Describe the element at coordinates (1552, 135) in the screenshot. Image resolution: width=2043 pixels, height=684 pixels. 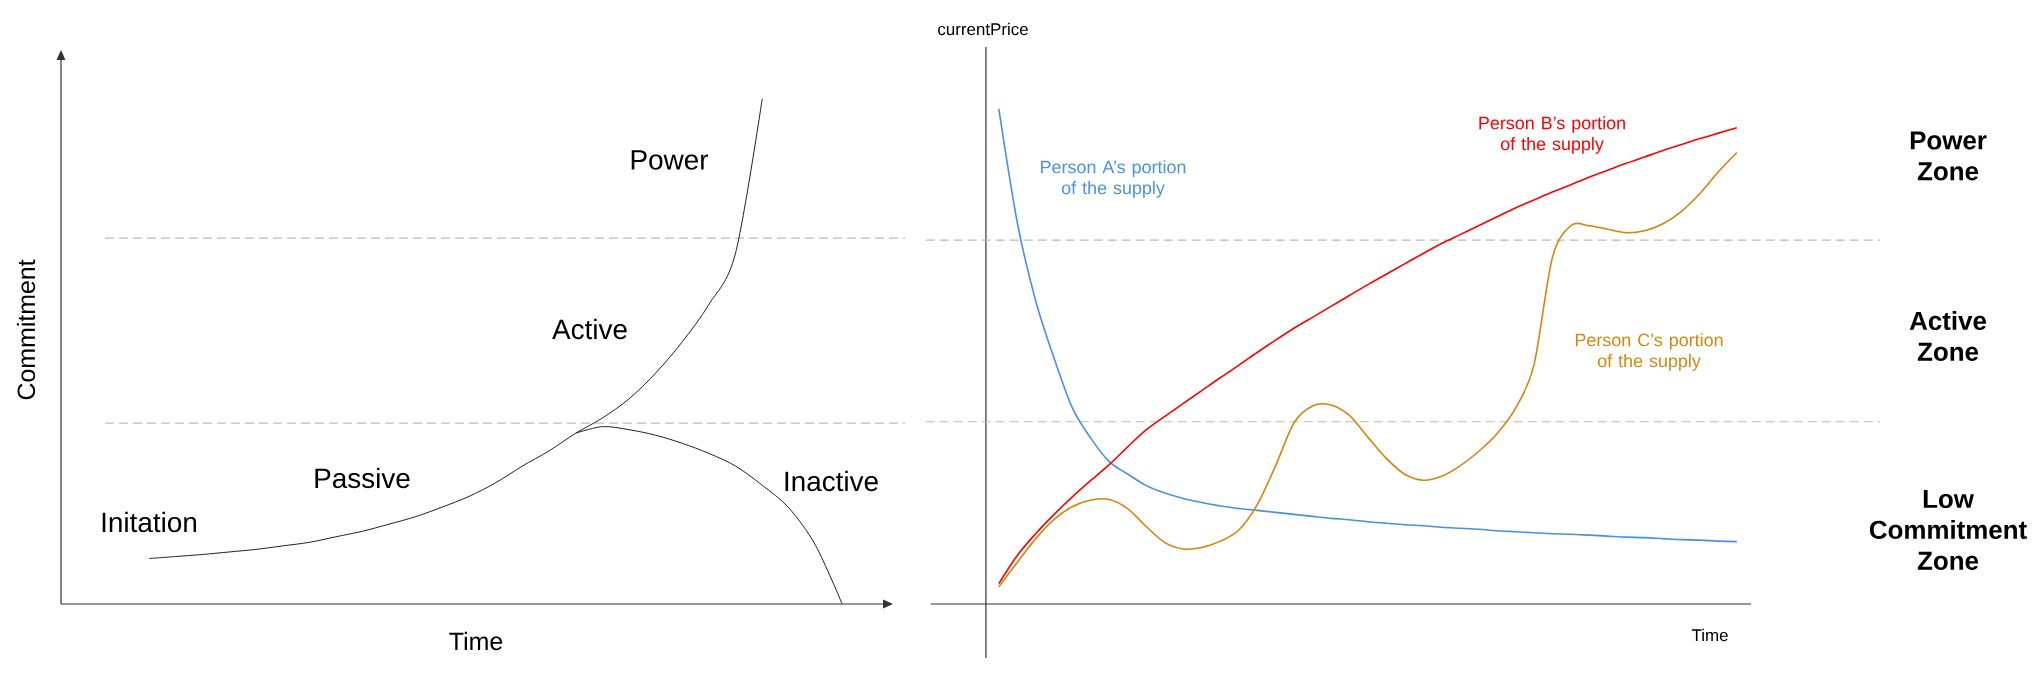
I see `series-label: Person B’s portion of the supply` at that location.